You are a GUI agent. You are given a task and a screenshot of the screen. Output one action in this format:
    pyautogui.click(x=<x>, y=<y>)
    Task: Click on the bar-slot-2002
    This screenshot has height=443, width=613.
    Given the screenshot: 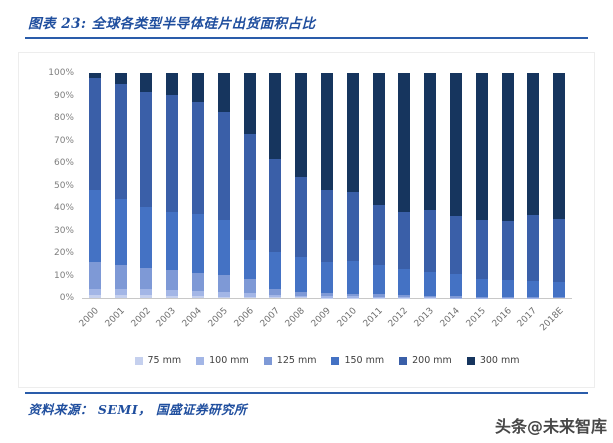 What is the action you would take?
    pyautogui.click(x=147, y=185)
    